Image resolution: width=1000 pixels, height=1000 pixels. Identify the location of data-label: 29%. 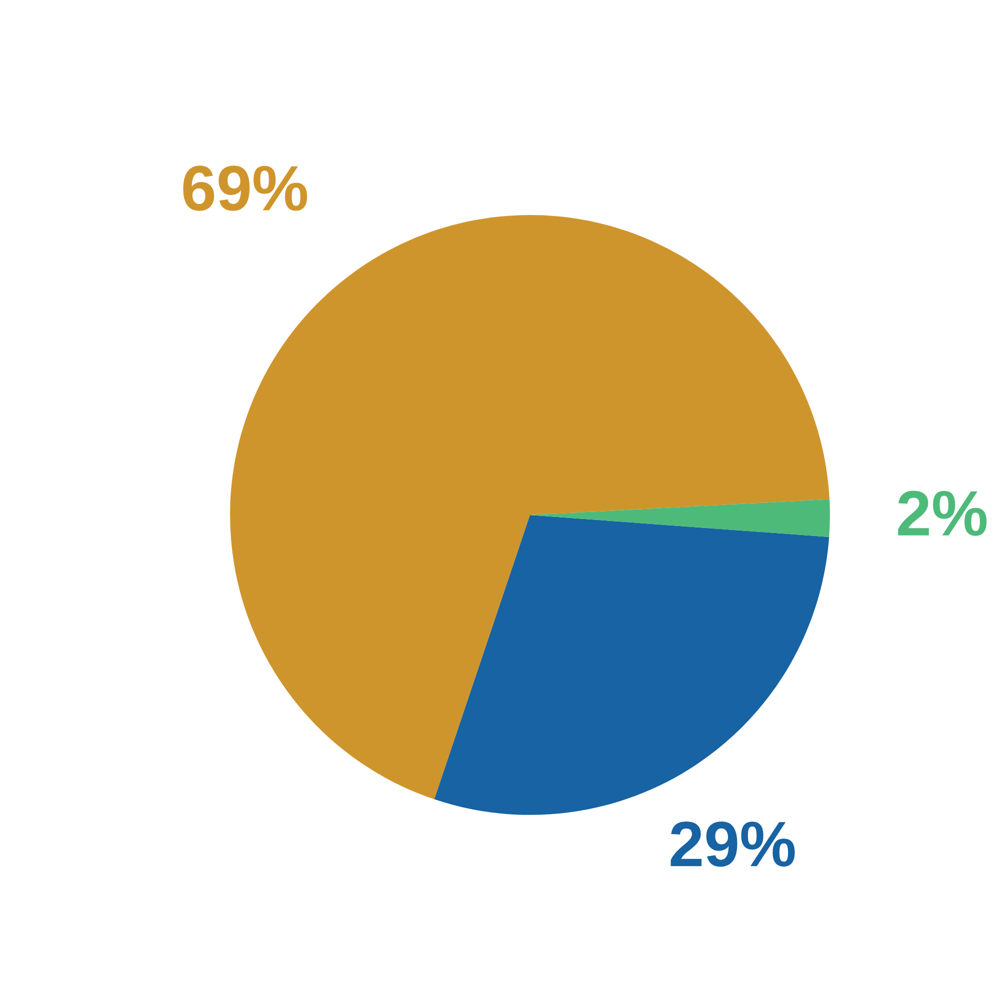
(732, 844).